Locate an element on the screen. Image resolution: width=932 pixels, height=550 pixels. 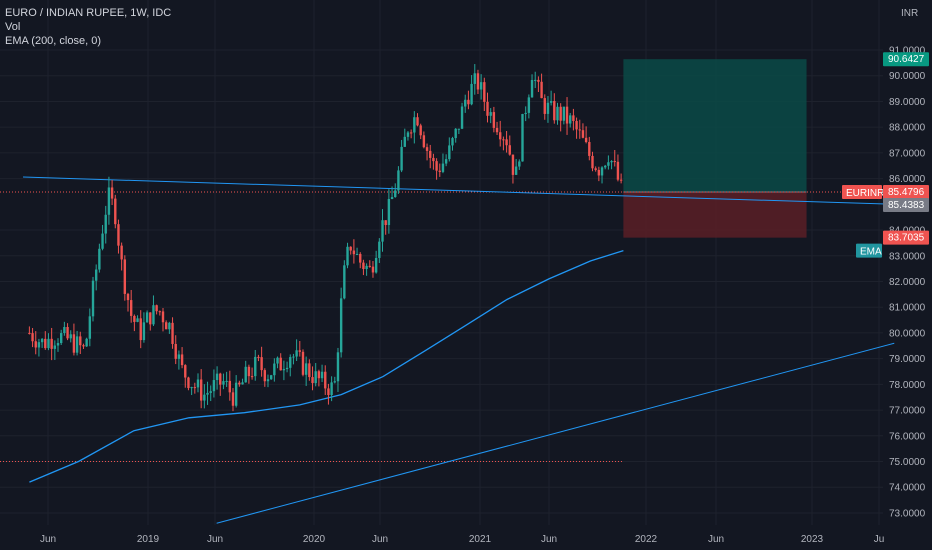
price-tick-label: 78.0000 is located at coordinates (907, 385).